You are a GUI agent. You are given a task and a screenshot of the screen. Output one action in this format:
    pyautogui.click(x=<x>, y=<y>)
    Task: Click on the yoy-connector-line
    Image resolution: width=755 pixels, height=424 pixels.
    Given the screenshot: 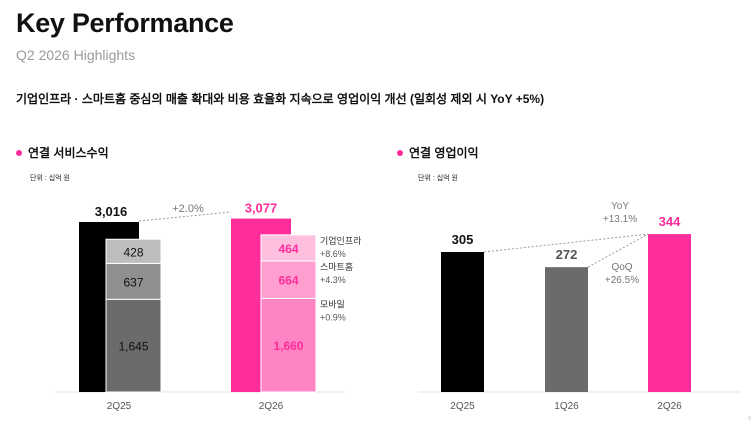 What is the action you would take?
    pyautogui.click(x=566, y=243)
    